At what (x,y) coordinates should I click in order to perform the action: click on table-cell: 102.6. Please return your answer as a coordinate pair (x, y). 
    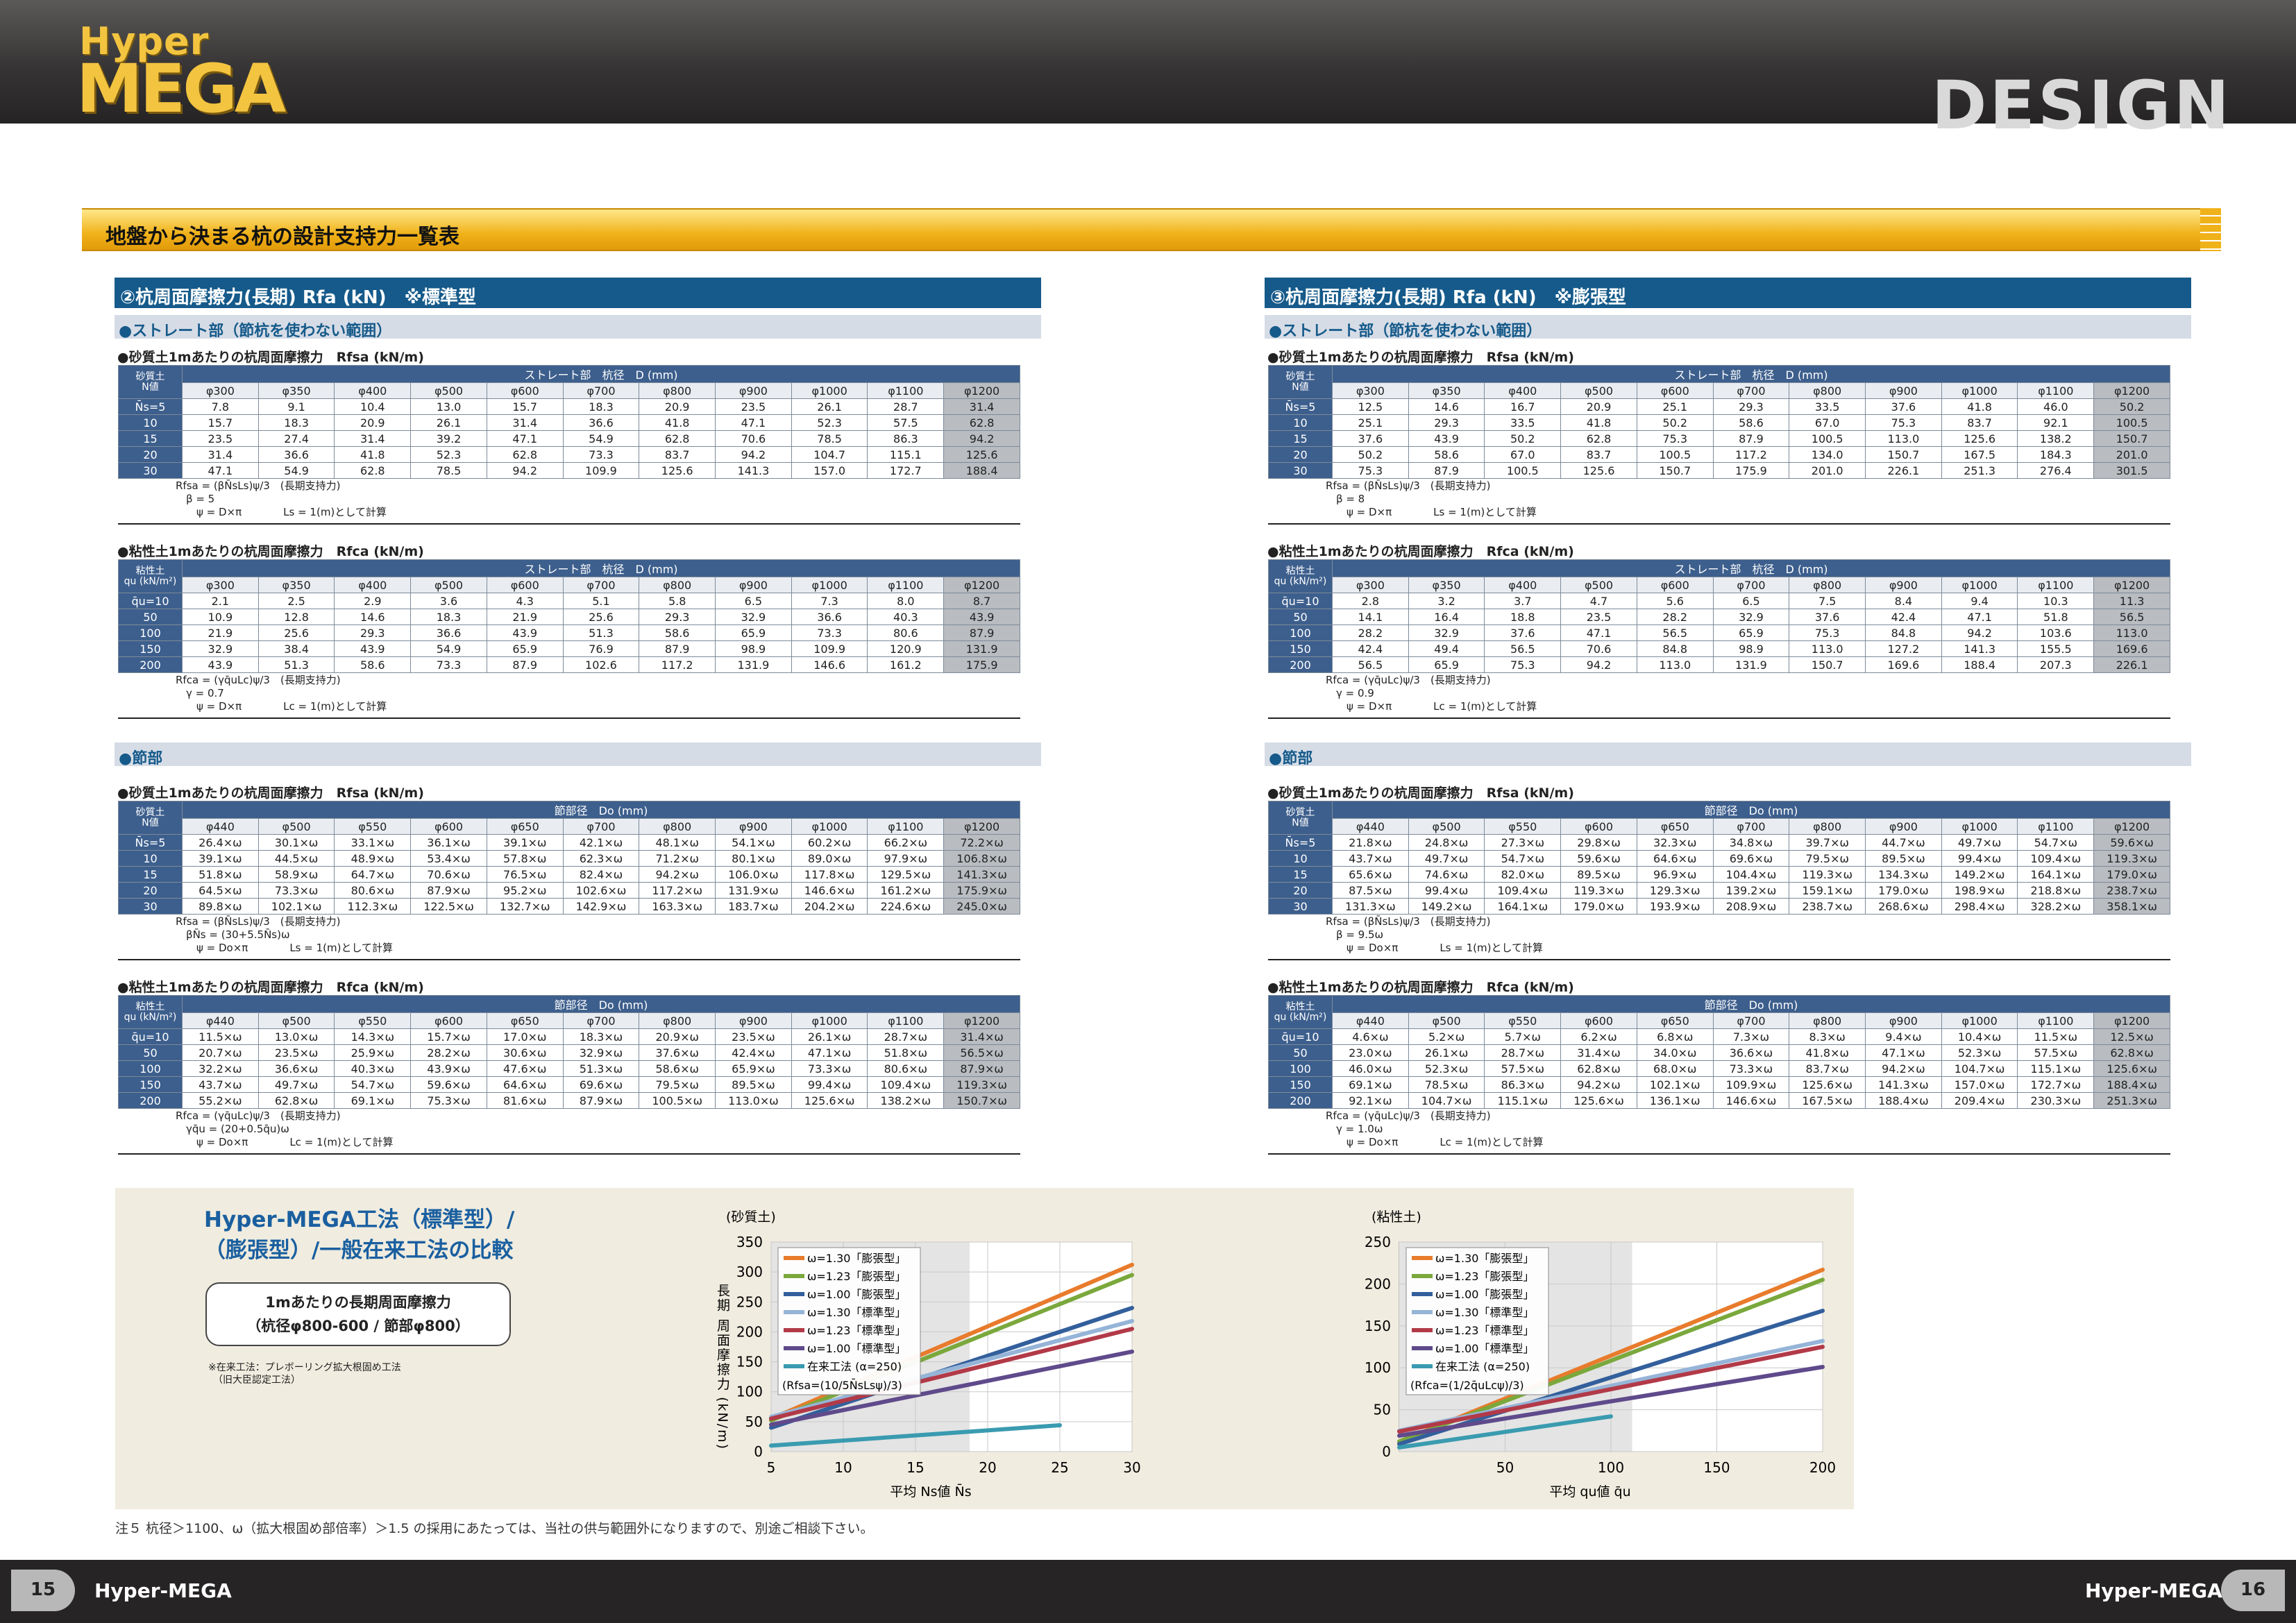
    Looking at the image, I should click on (601, 664).